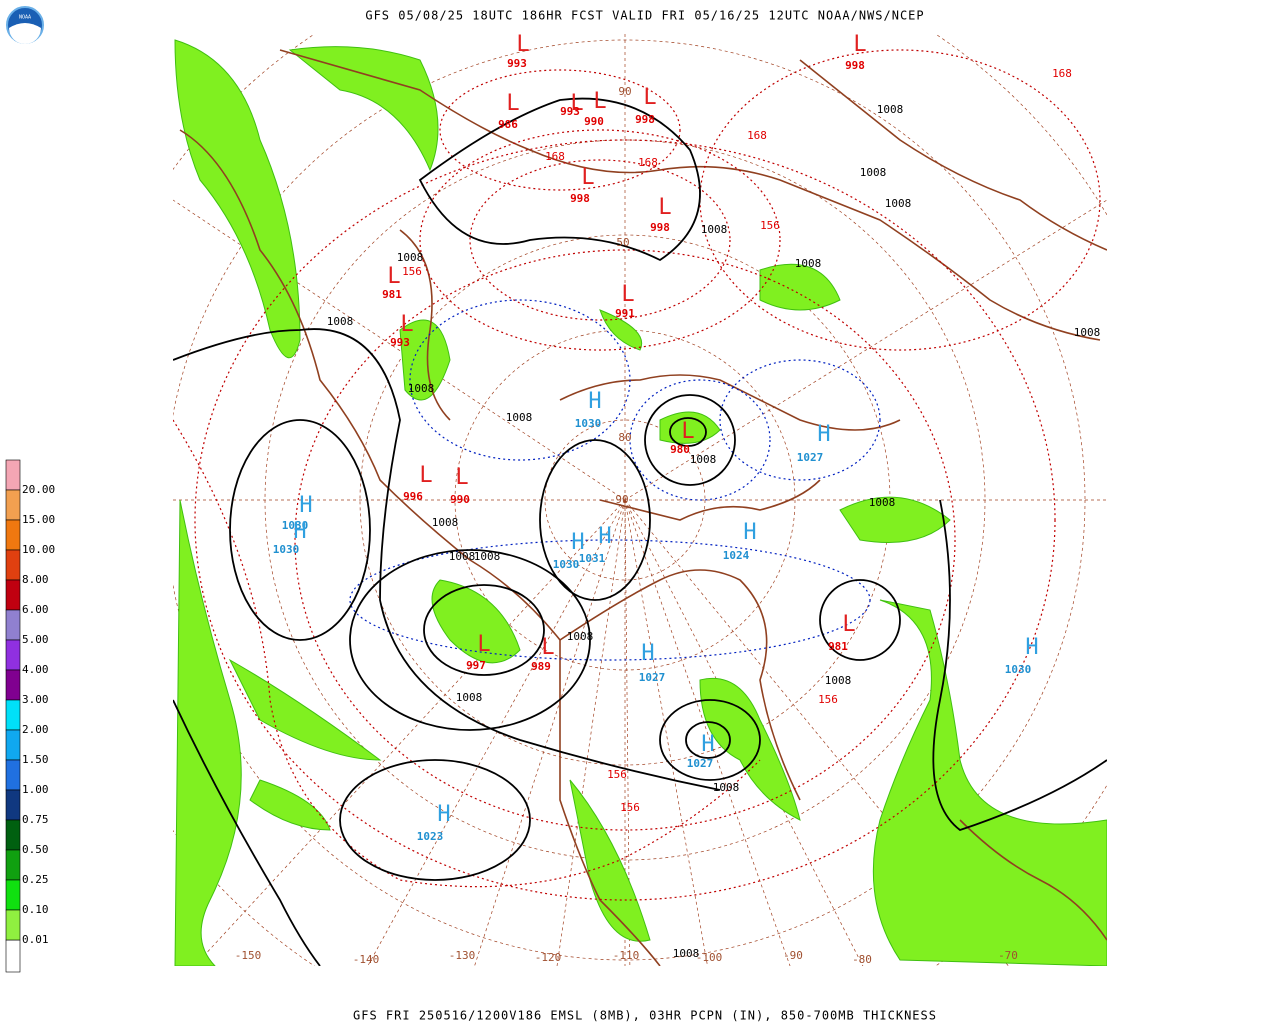 This screenshot has width=1280, height=1024. Describe the element at coordinates (35, 879) in the screenshot. I see `legend-label: 0.25` at that location.